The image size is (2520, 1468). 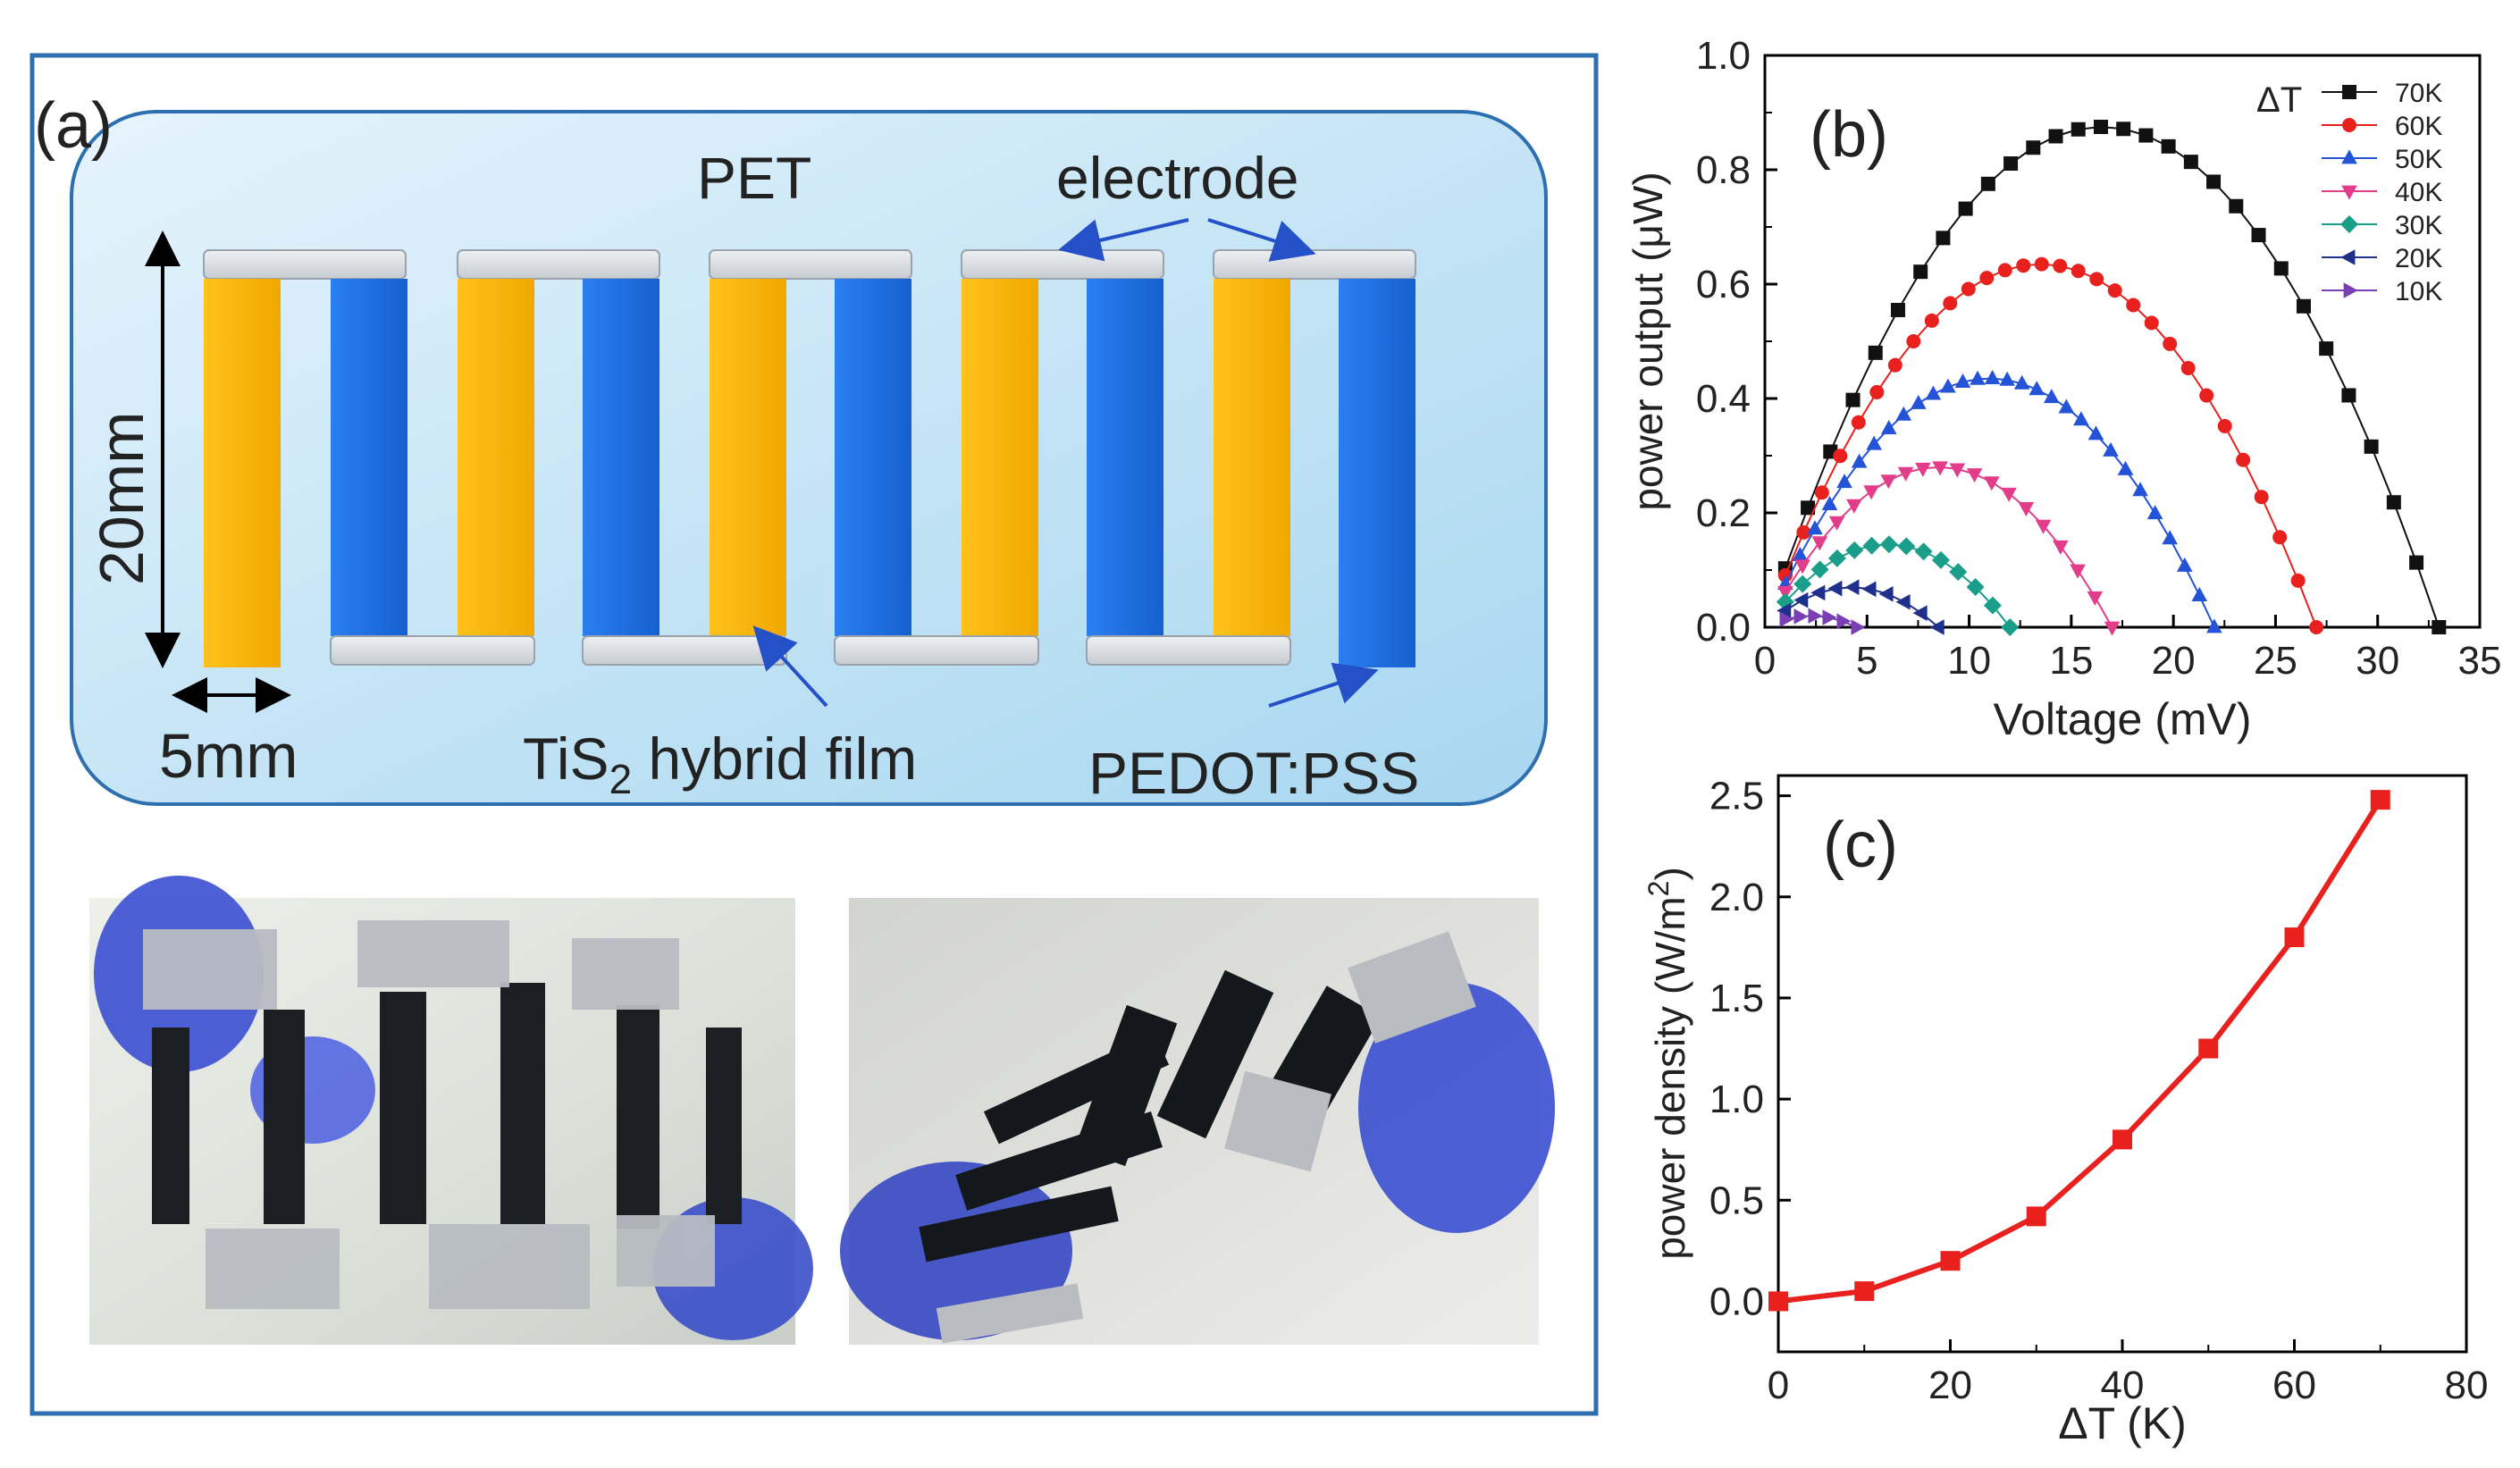 What do you see at coordinates (2418, 292) in the screenshot?
I see `legend-label-10K: 10K` at bounding box center [2418, 292].